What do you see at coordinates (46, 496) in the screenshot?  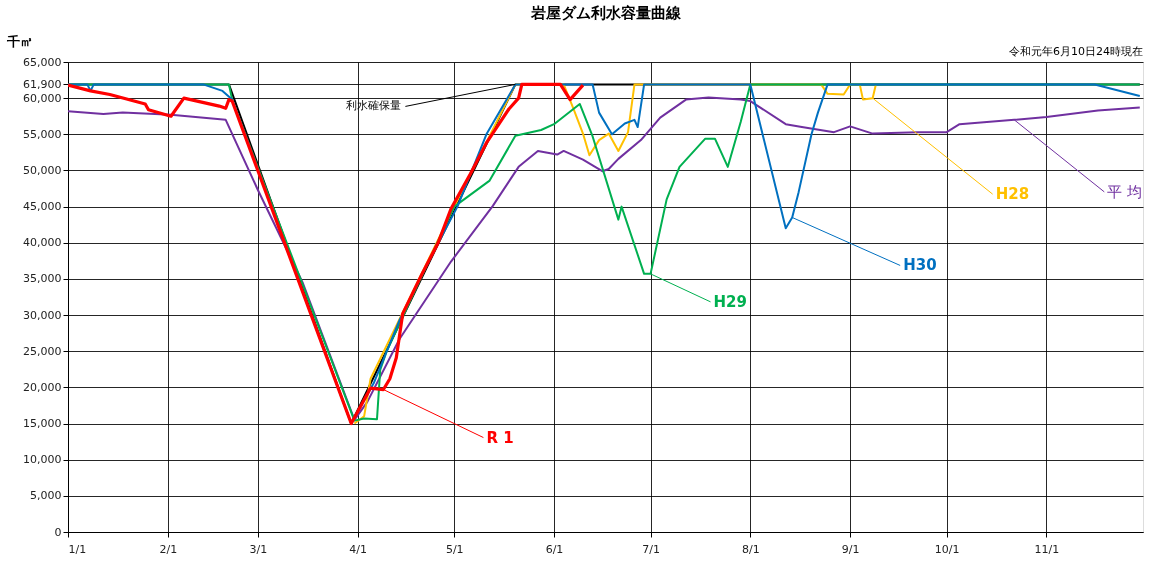 I see `y-tick-label: 5,000` at bounding box center [46, 496].